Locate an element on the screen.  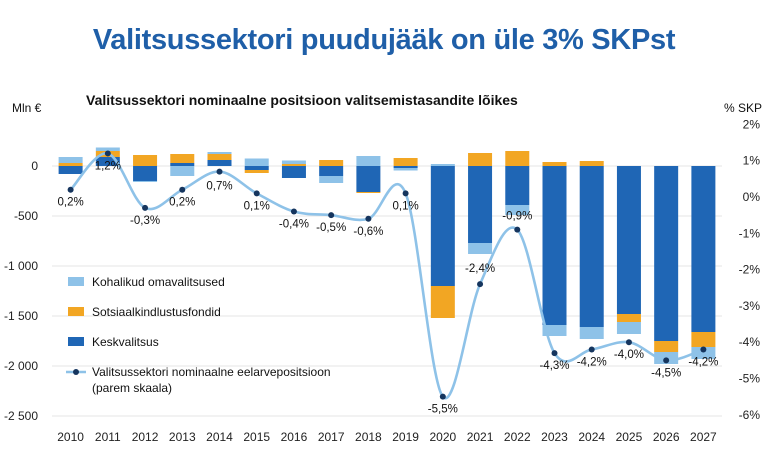
line-data-label: 1,2% is located at coordinates (108, 166).